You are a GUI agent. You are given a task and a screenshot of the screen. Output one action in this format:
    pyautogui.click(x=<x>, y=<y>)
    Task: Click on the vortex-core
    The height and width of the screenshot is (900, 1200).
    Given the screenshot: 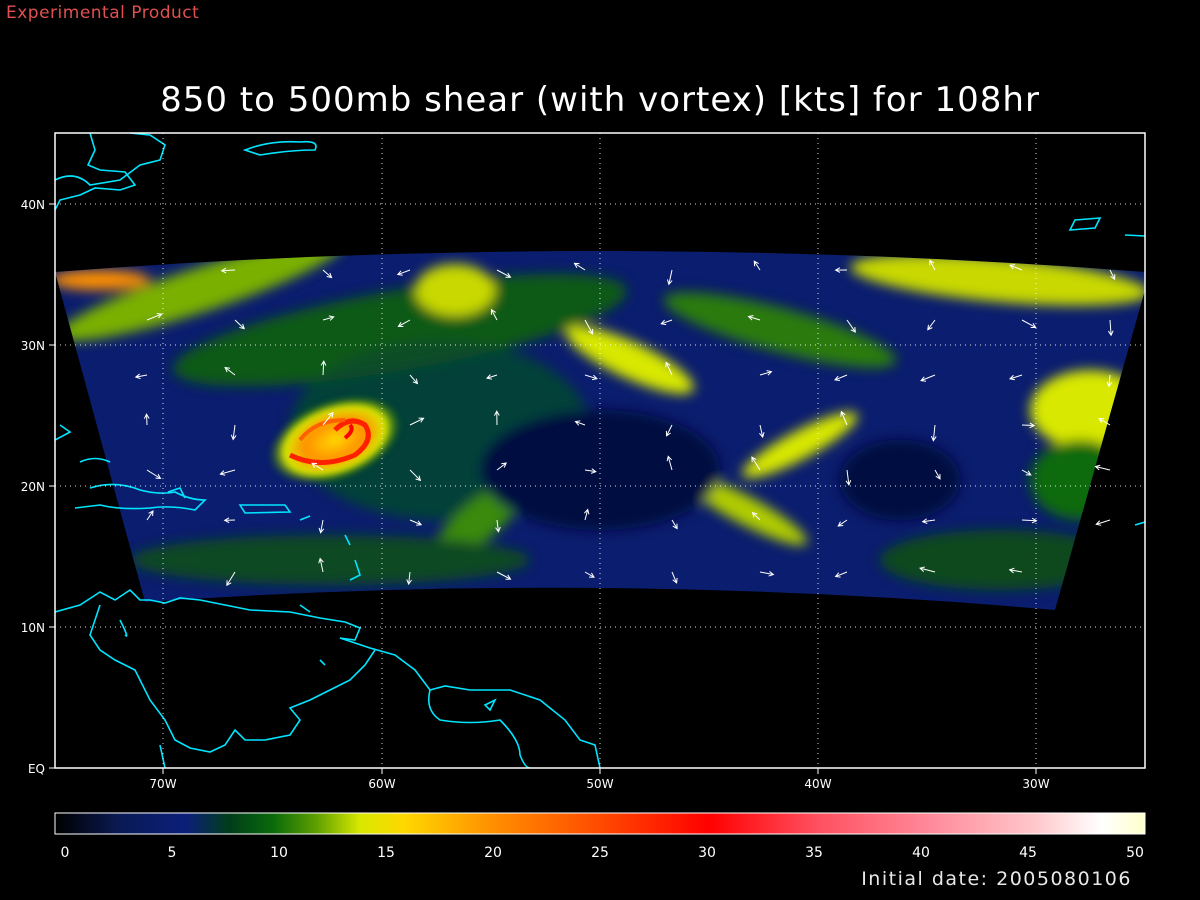 What is the action you would take?
    pyautogui.click(x=329, y=441)
    